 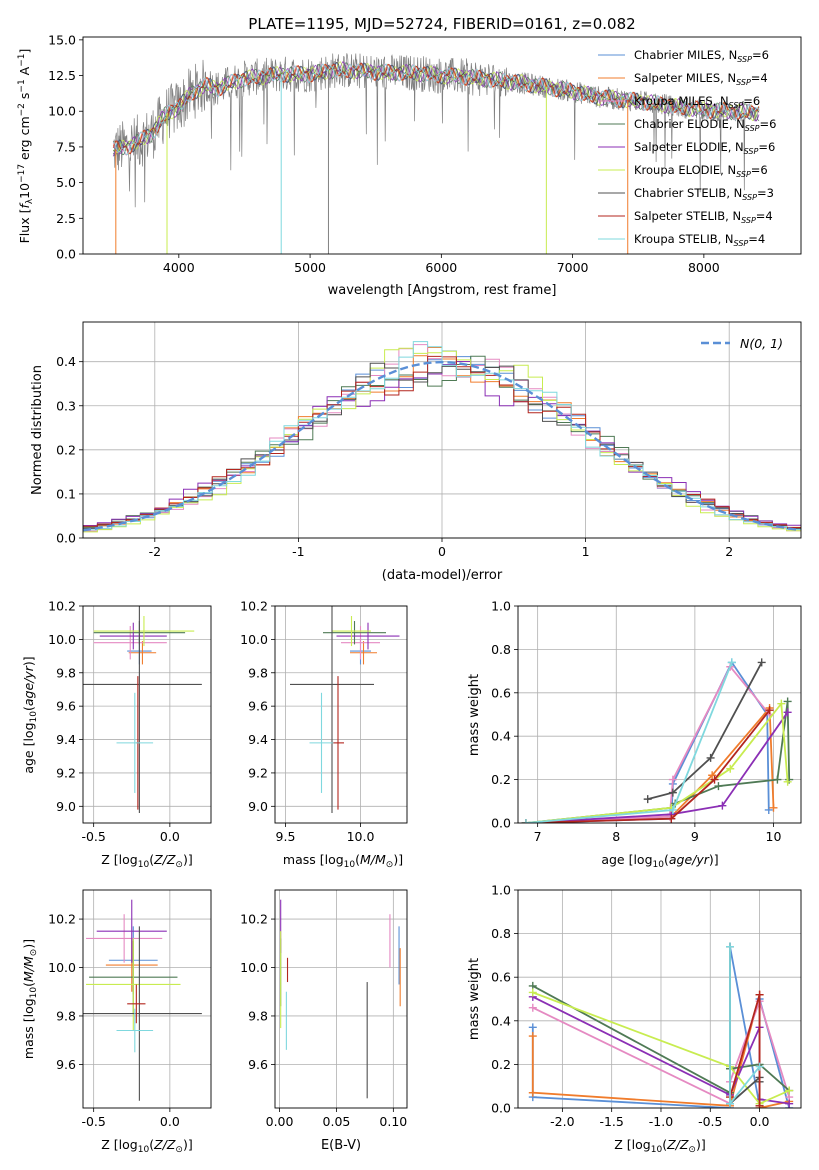 What do you see at coordinates (62, 75) in the screenshot?
I see `spectrum-ytick-label: 12.5` at bounding box center [62, 75].